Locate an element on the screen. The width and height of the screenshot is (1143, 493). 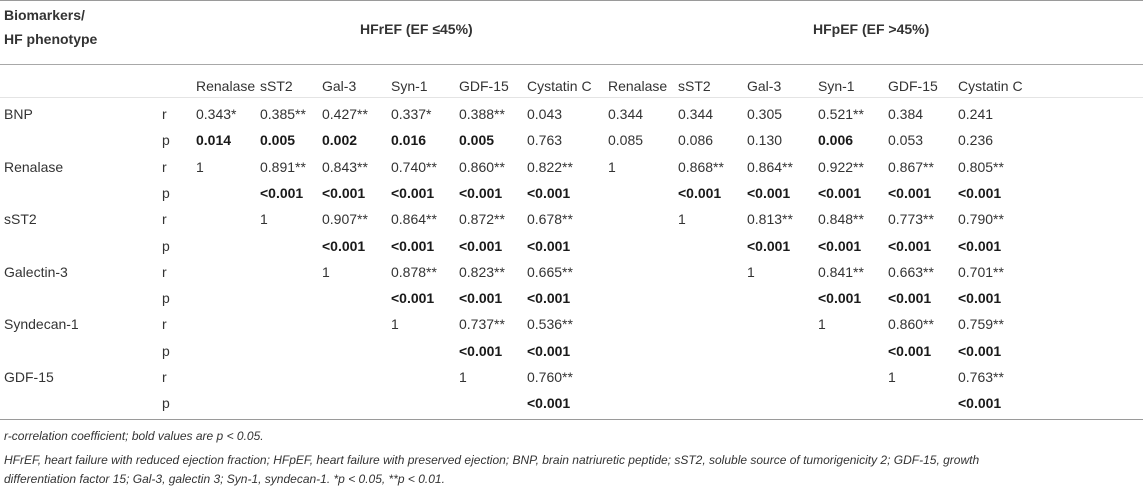
row-label: Galectin-3 is located at coordinates (36, 271).